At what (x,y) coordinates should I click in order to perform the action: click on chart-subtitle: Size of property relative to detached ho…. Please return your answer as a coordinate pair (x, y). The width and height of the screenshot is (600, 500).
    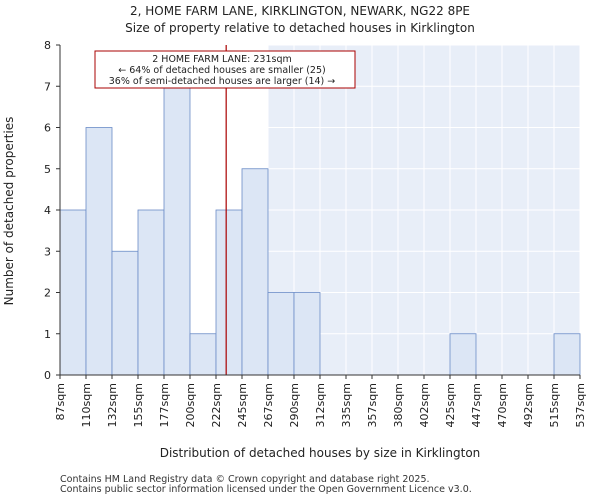
    Looking at the image, I should click on (300, 28).